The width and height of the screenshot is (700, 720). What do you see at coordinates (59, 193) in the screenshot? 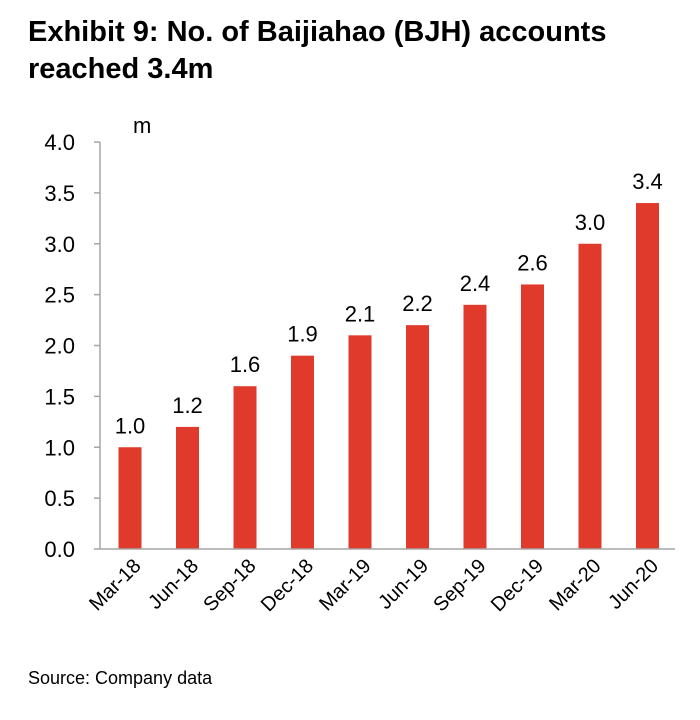
I see `y-tick-label: 3.5` at bounding box center [59, 193].